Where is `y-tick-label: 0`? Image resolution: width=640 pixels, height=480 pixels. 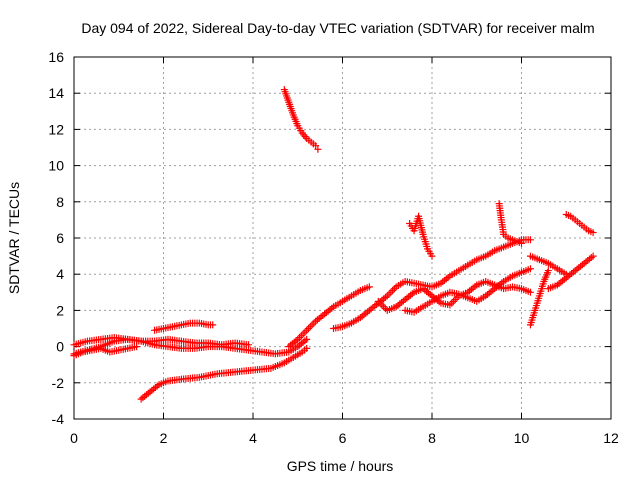
y-tick-label: 0 is located at coordinates (60, 347).